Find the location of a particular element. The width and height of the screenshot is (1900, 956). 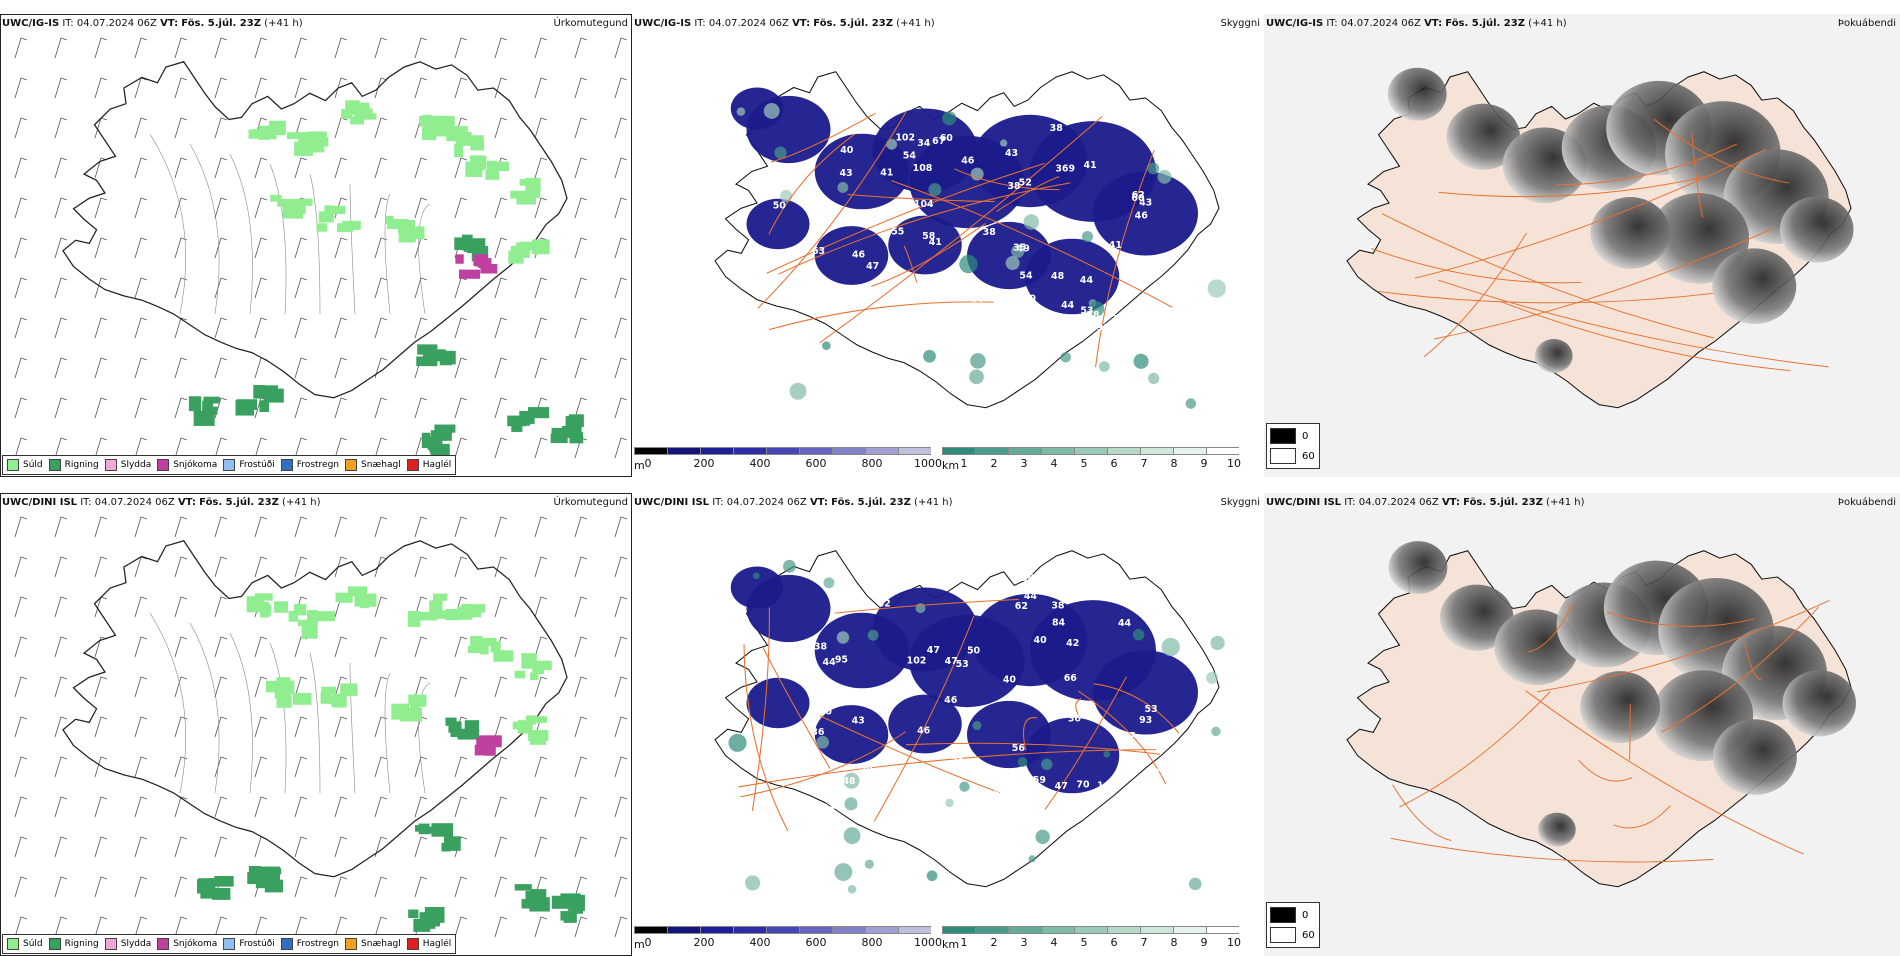

colorbar-tick: 9 is located at coordinates (1204, 463).